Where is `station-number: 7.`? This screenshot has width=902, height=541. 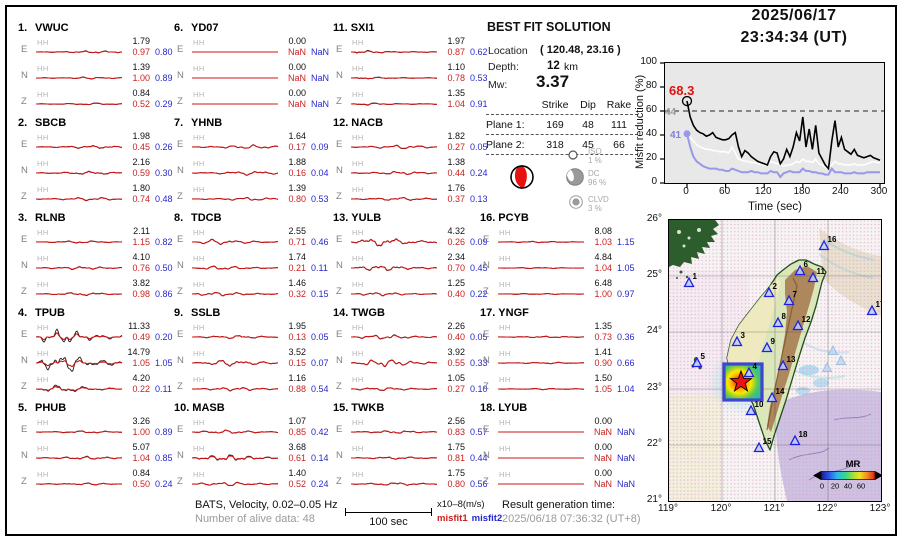
station-number: 7. is located at coordinates (179, 123).